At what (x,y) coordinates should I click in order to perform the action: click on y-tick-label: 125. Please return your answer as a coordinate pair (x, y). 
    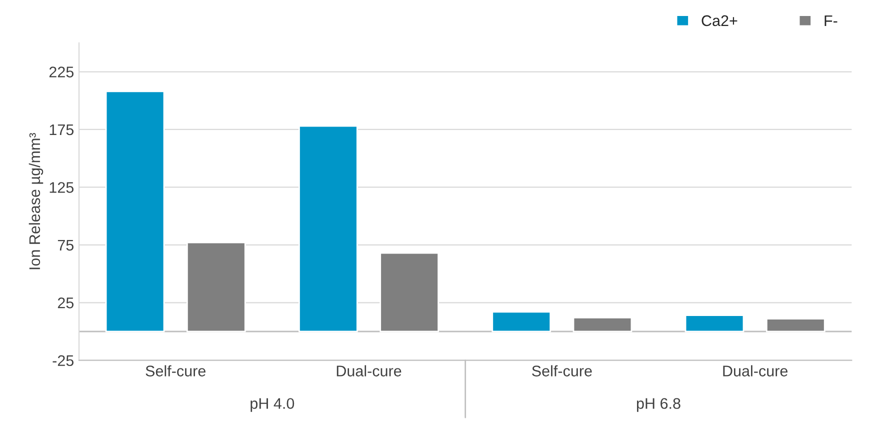
    Looking at the image, I should click on (62, 187).